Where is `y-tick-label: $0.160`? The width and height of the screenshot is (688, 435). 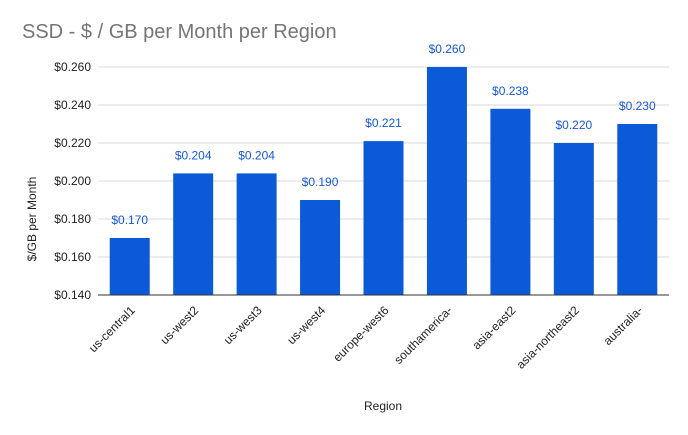
y-tick-label: $0.160 is located at coordinates (72, 257).